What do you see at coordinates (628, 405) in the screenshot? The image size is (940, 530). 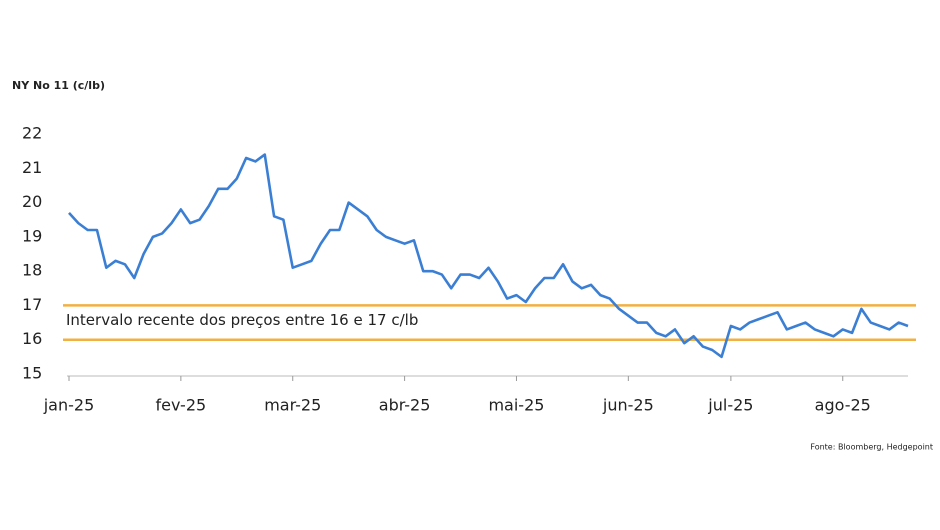 I see `x-tick-label: jun-25` at bounding box center [628, 405].